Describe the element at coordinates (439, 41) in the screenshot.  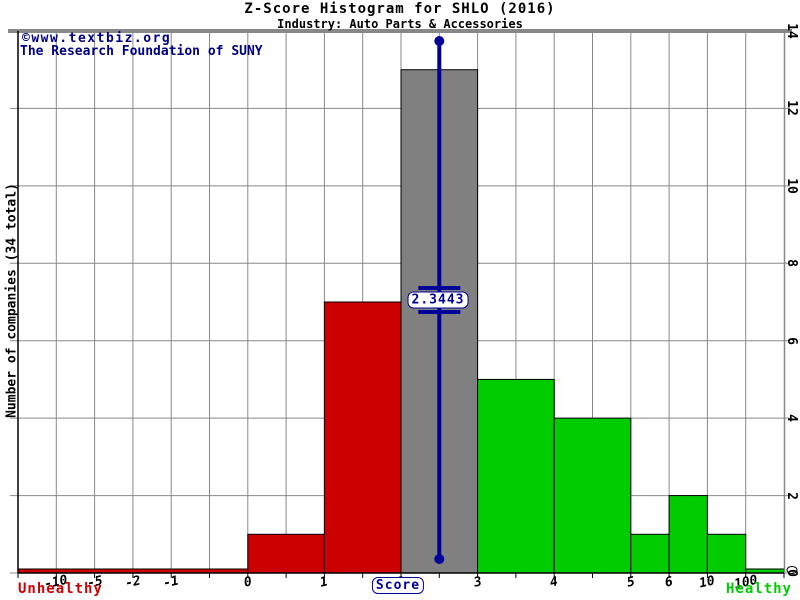
I see `zscore-marker-top-dot` at that location.